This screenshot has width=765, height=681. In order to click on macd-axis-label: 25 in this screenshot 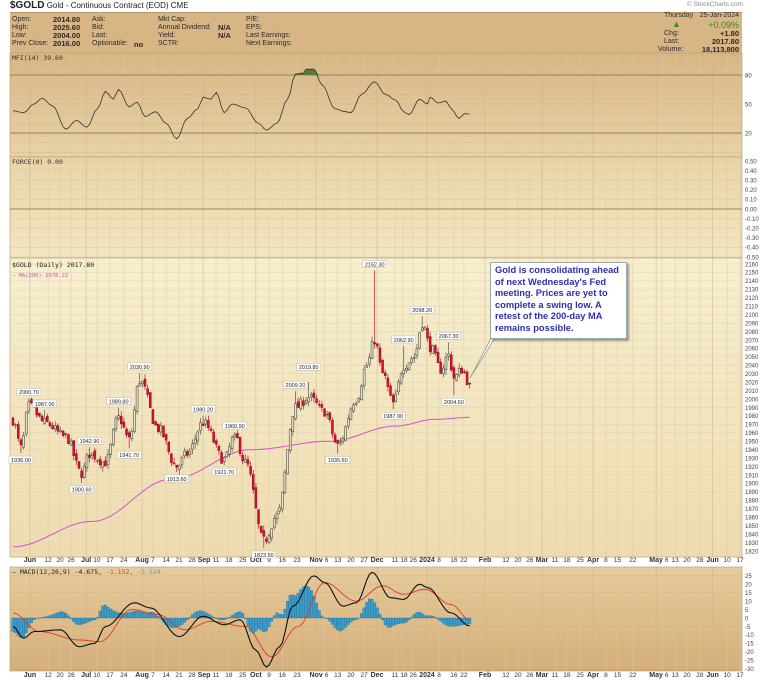, I will do `click(748, 577)`.